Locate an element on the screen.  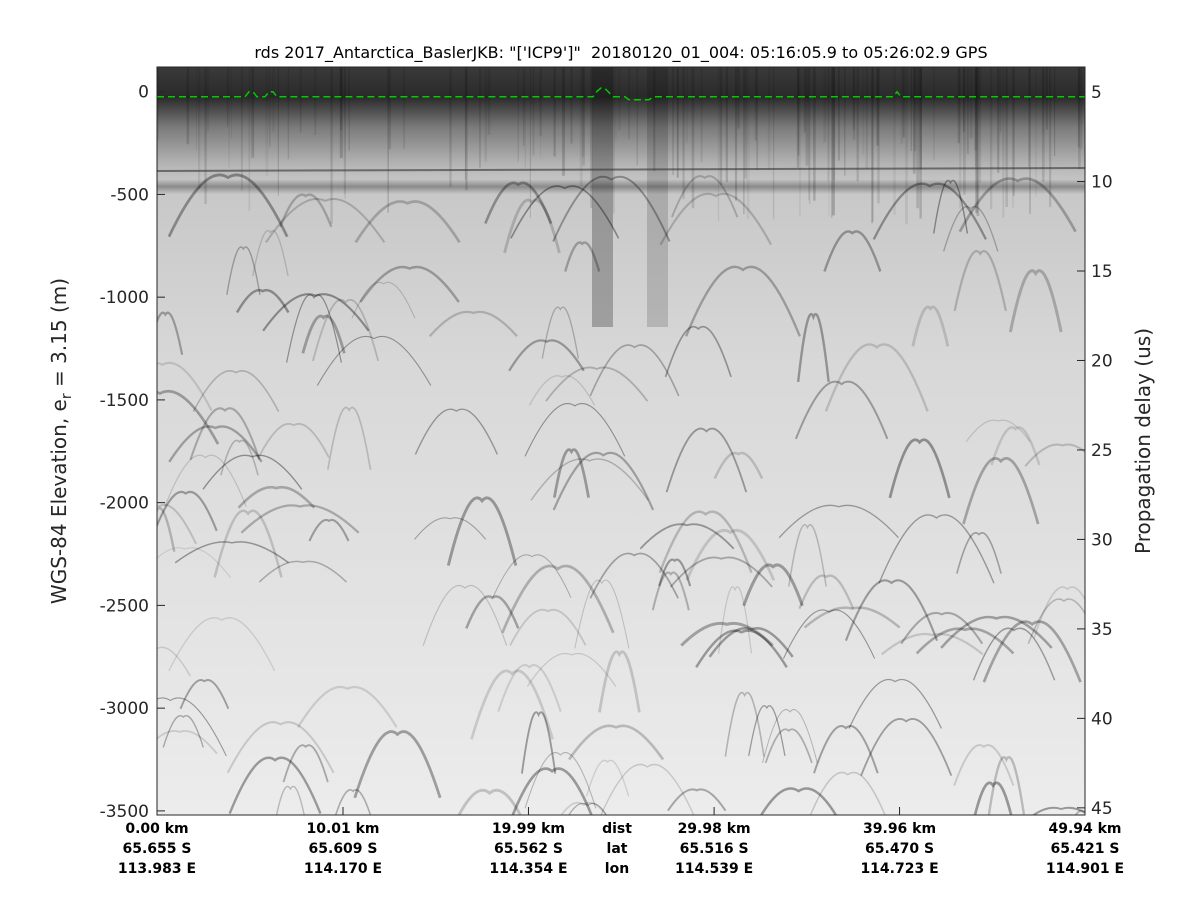
x-tick-lat: 65.655 S is located at coordinates (157, 849).